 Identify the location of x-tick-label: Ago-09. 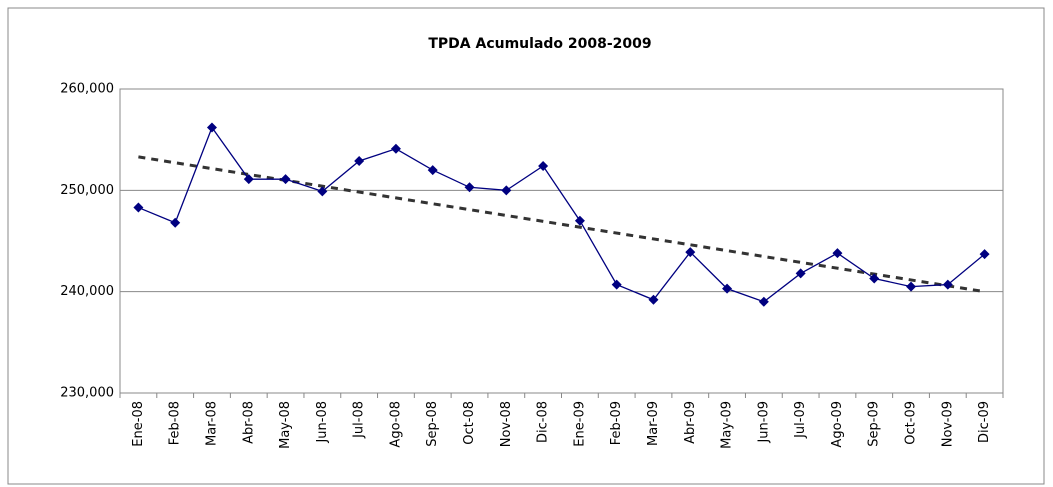
(837, 424).